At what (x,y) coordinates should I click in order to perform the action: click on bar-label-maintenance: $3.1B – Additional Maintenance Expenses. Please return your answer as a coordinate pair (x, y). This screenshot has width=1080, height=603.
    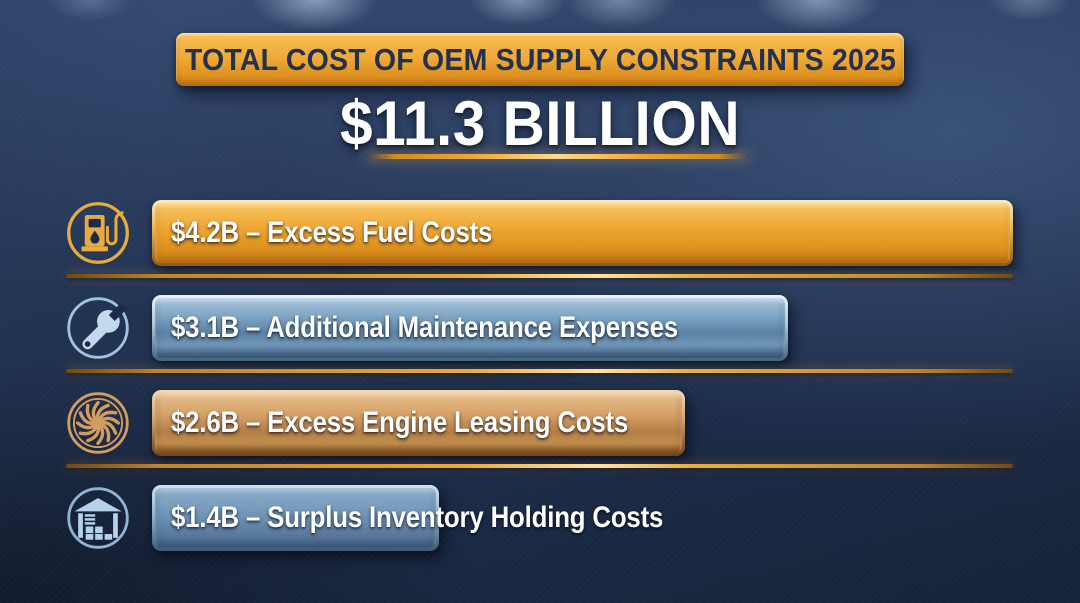
    Looking at the image, I should click on (425, 327).